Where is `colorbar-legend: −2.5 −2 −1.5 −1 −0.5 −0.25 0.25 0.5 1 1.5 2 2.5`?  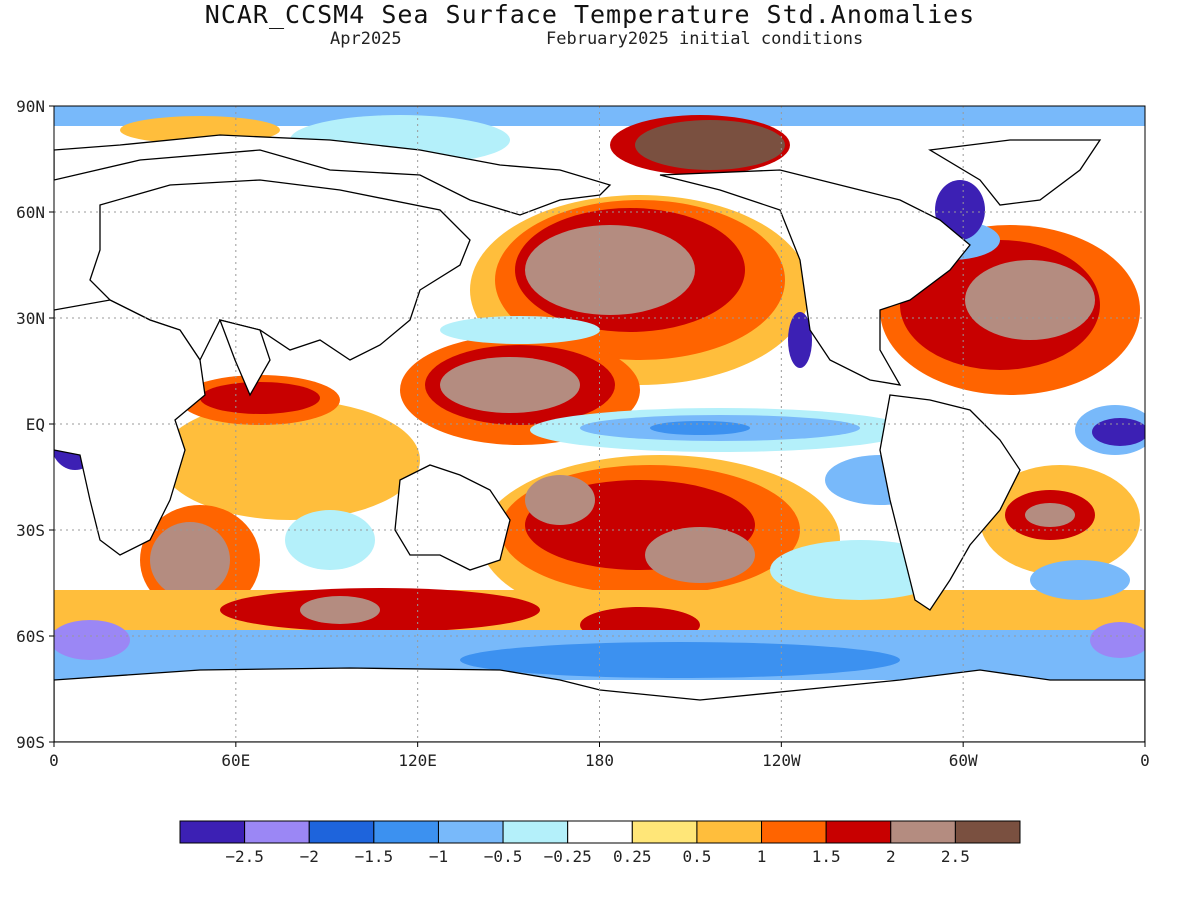
colorbar-legend: −2.5 −2 −1.5 −1 −0.5 −0.25 0.25 0.5 1 1.5 2 2.5 is located at coordinates (600, 843).